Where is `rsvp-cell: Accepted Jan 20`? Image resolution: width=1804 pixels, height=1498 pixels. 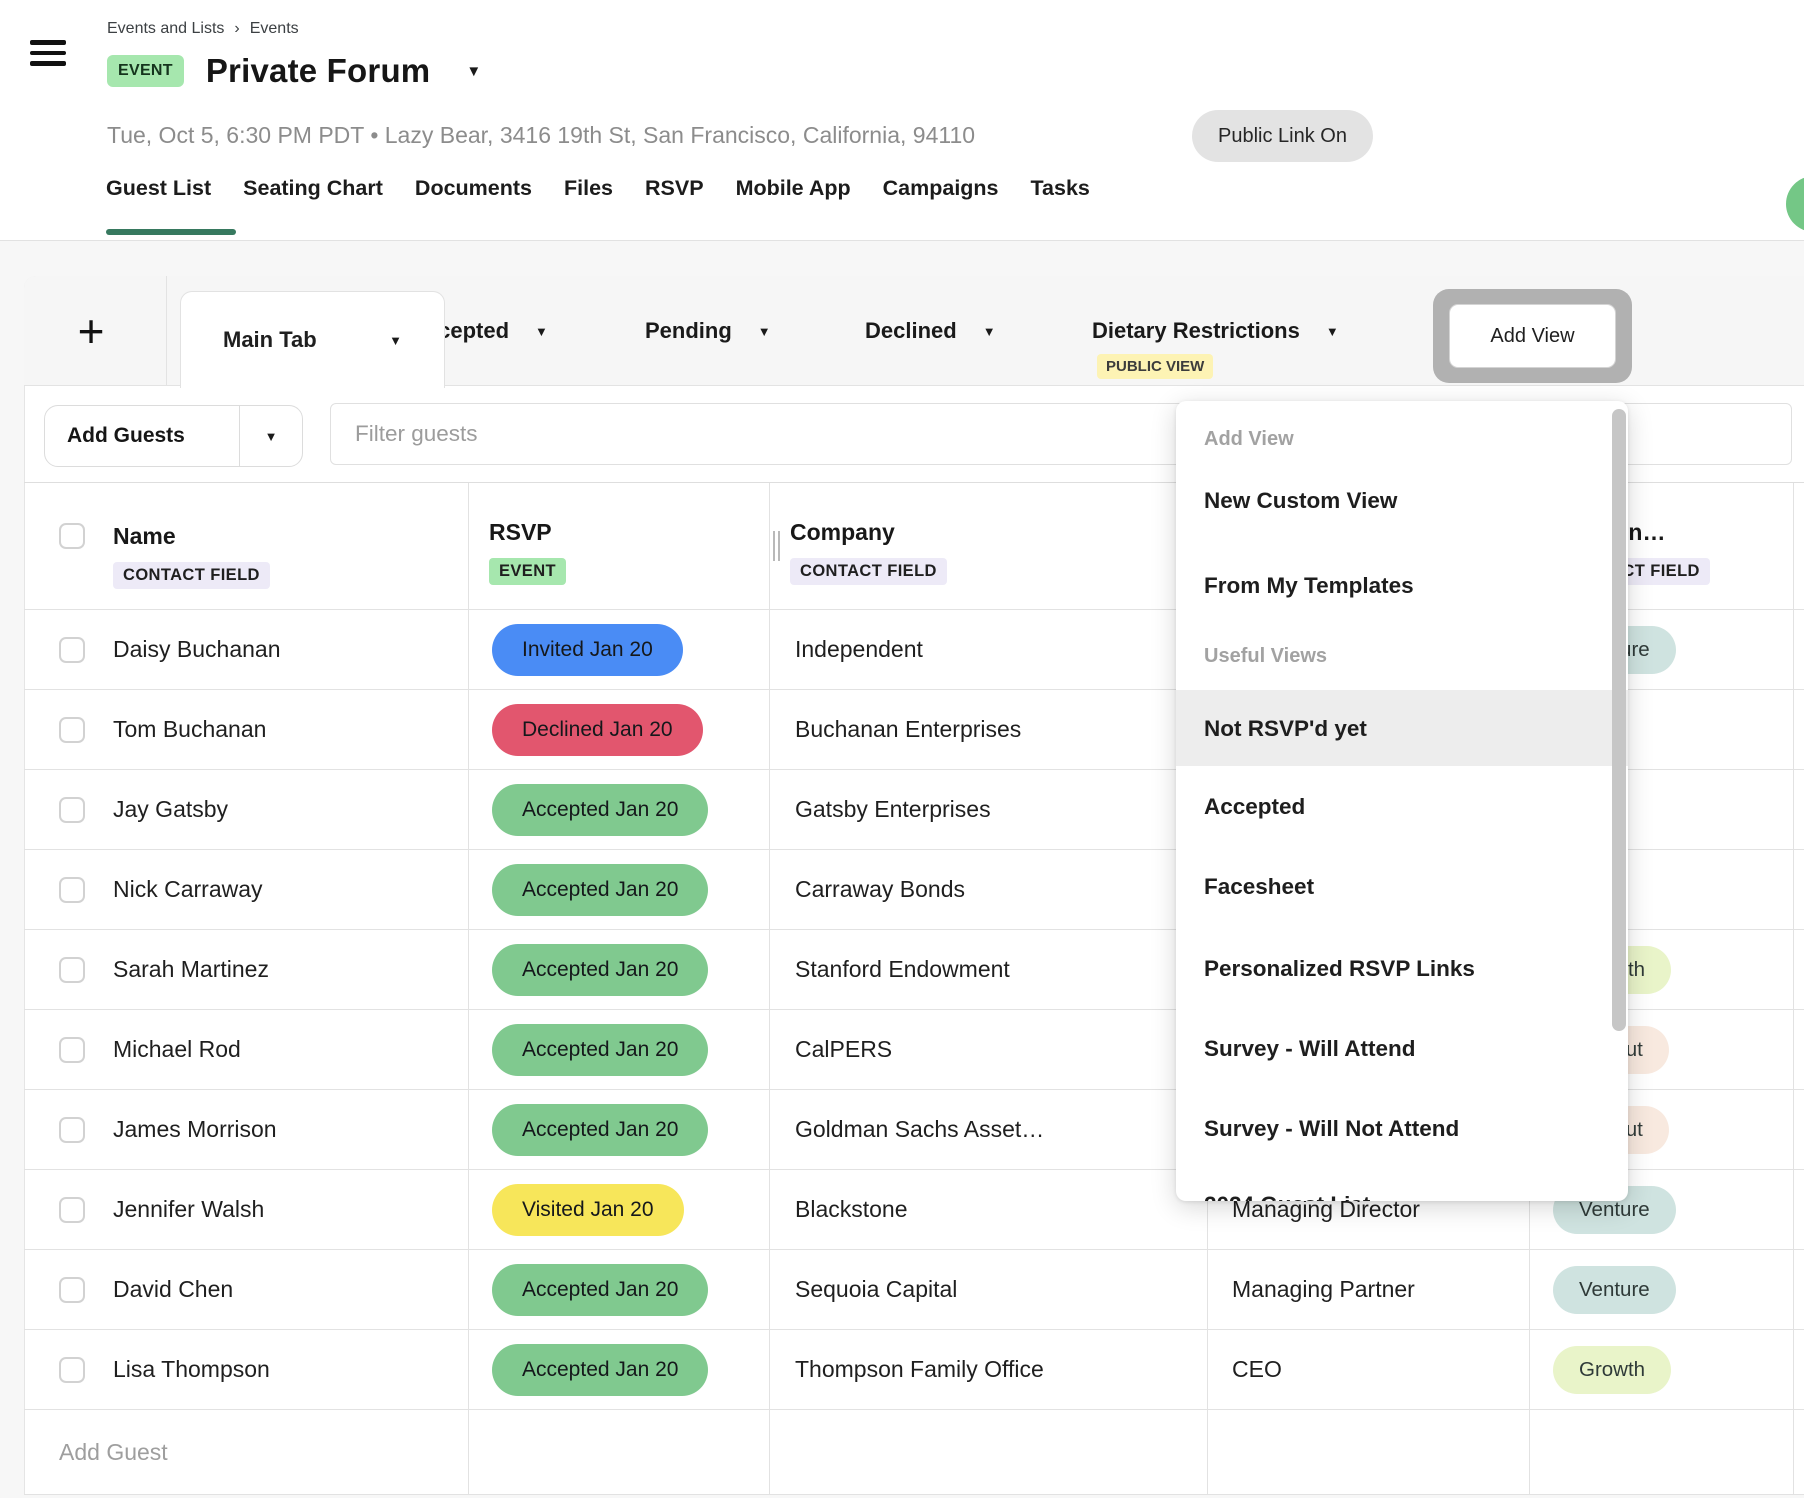
rsvp-cell: Accepted Jan 20 is located at coordinates (619, 890).